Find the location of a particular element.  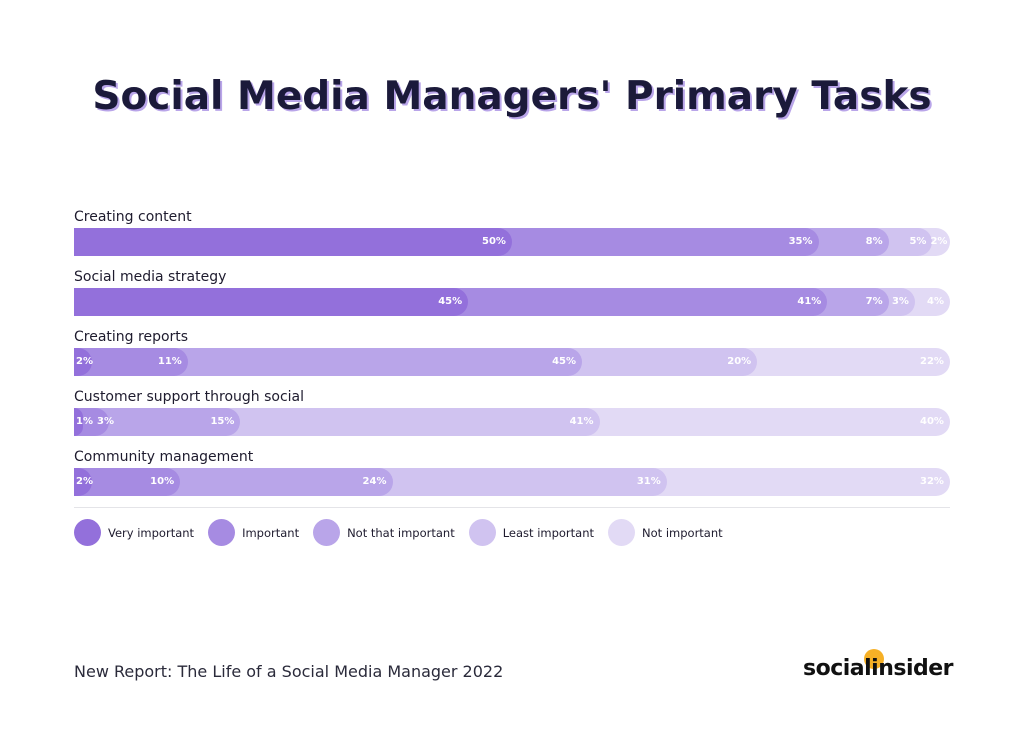

data-label: 24% is located at coordinates (374, 481).